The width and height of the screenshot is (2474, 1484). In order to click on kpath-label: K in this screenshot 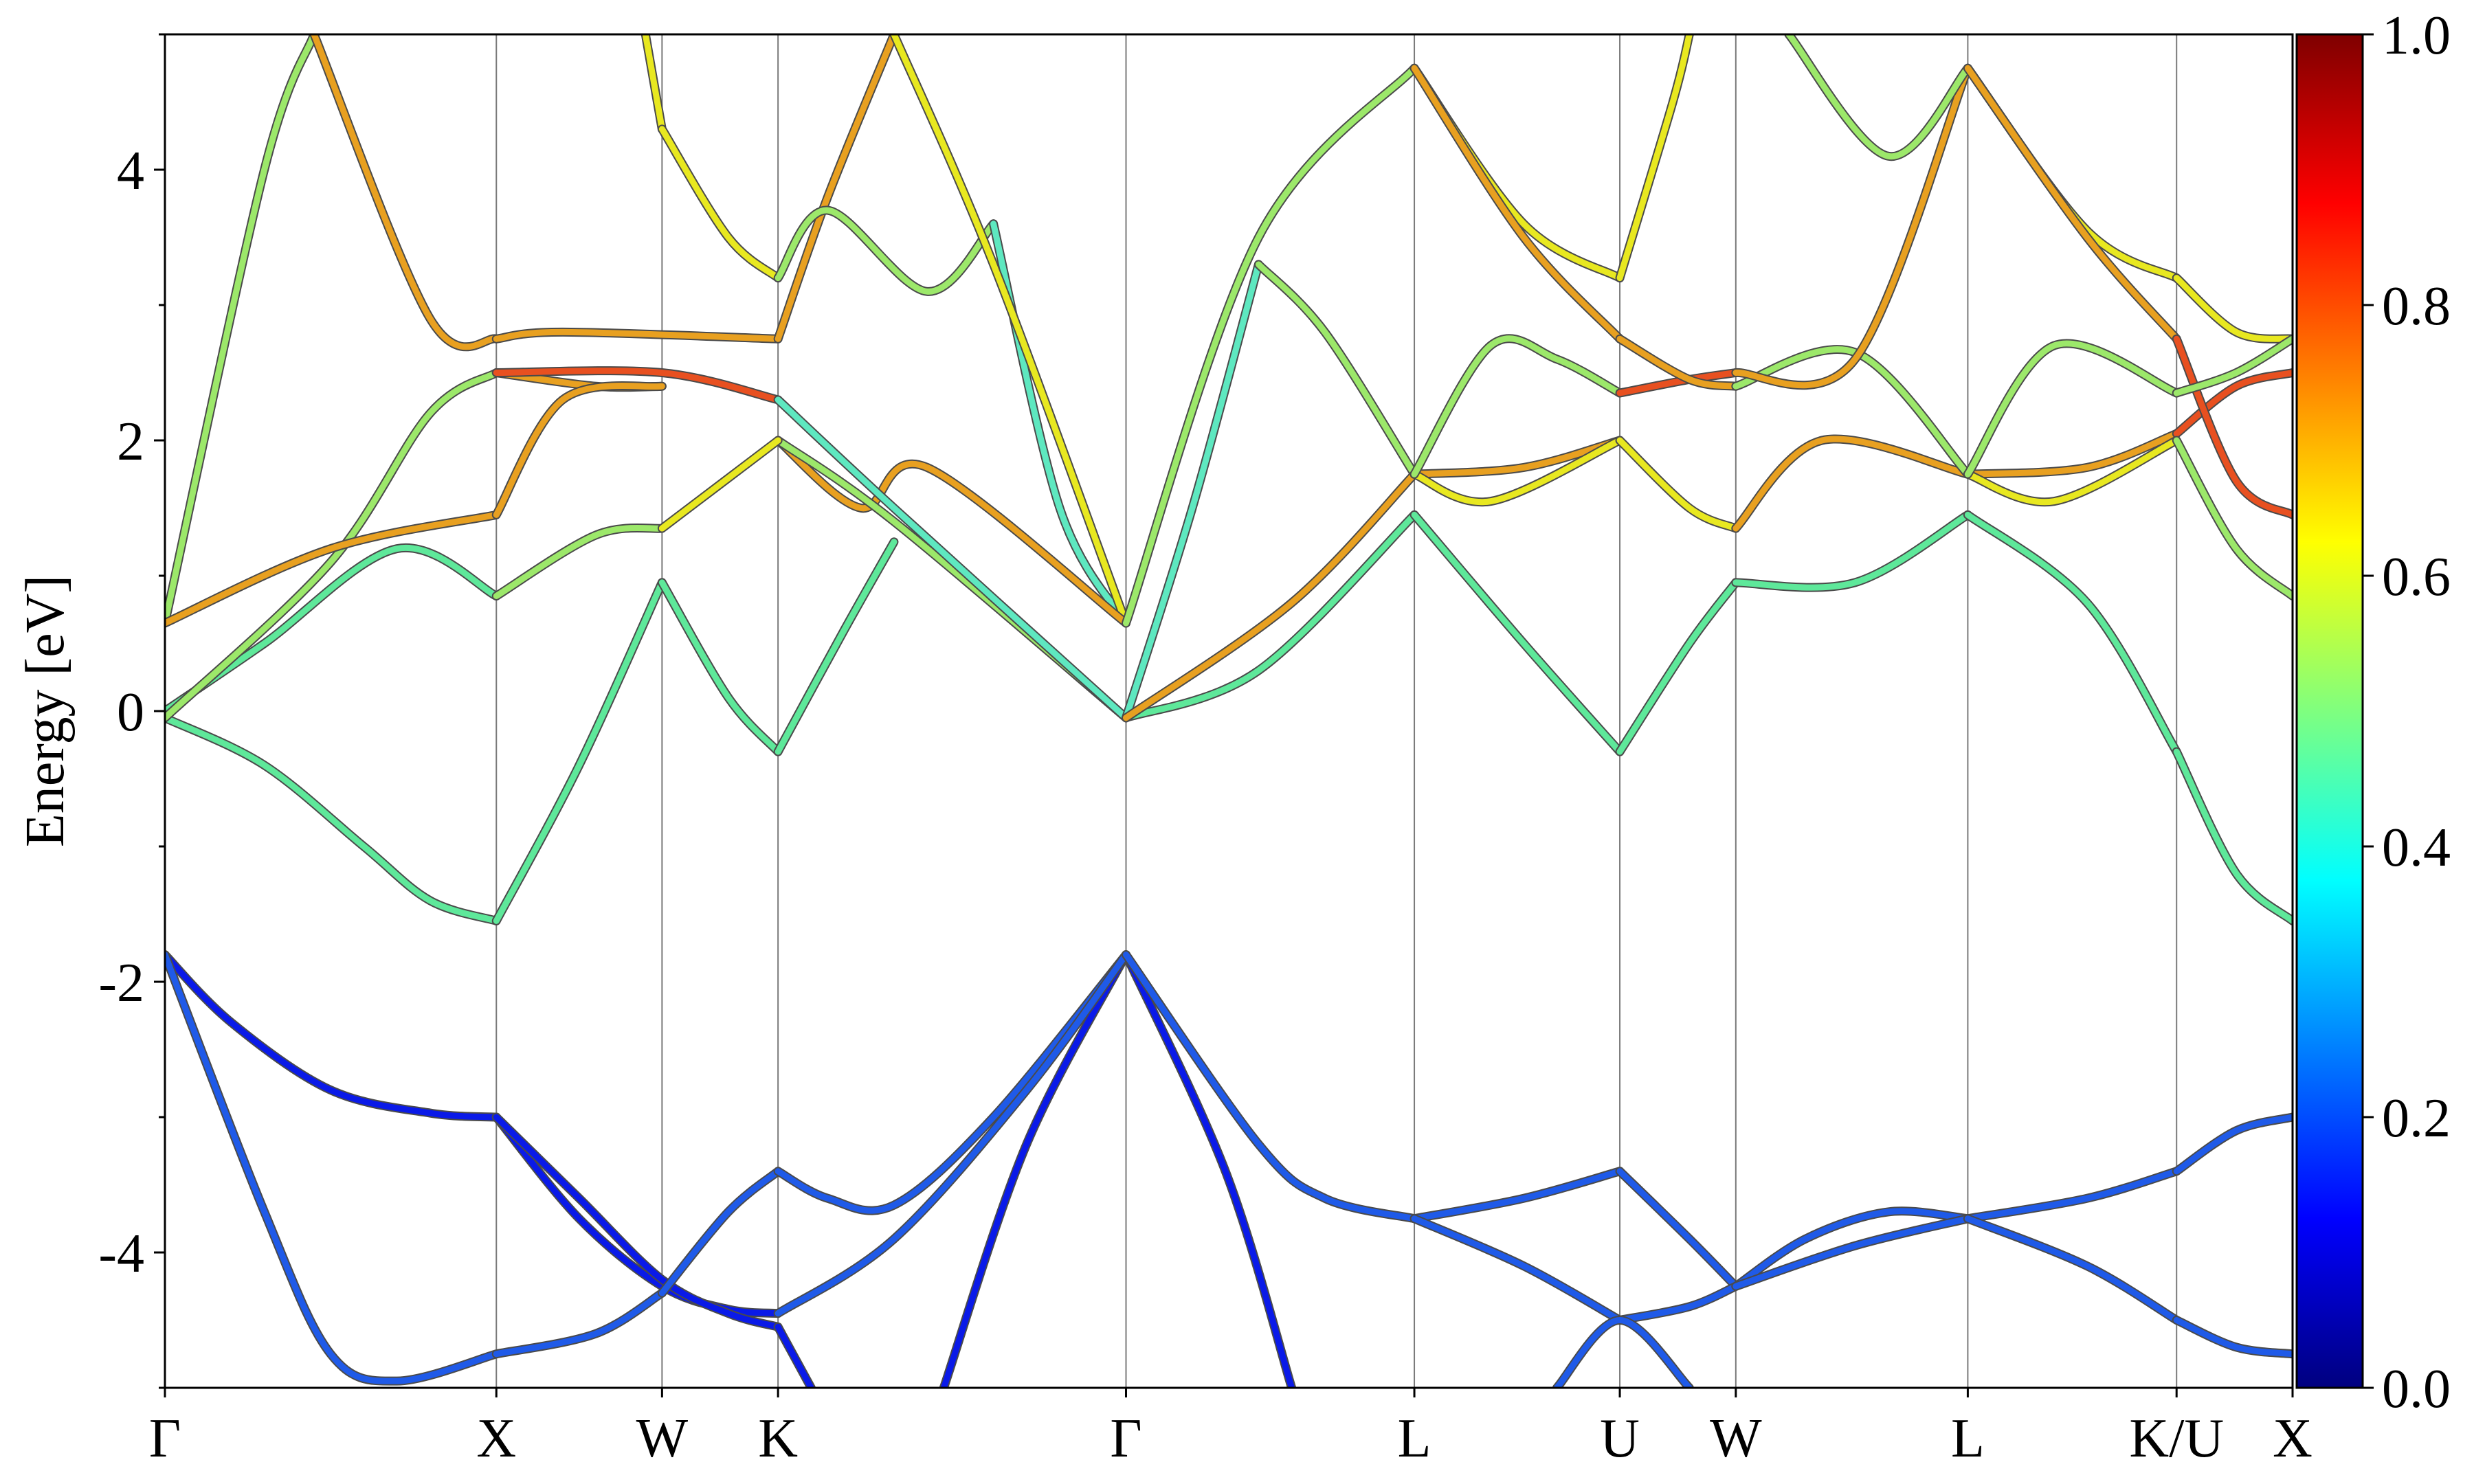, I will do `click(778, 1438)`.